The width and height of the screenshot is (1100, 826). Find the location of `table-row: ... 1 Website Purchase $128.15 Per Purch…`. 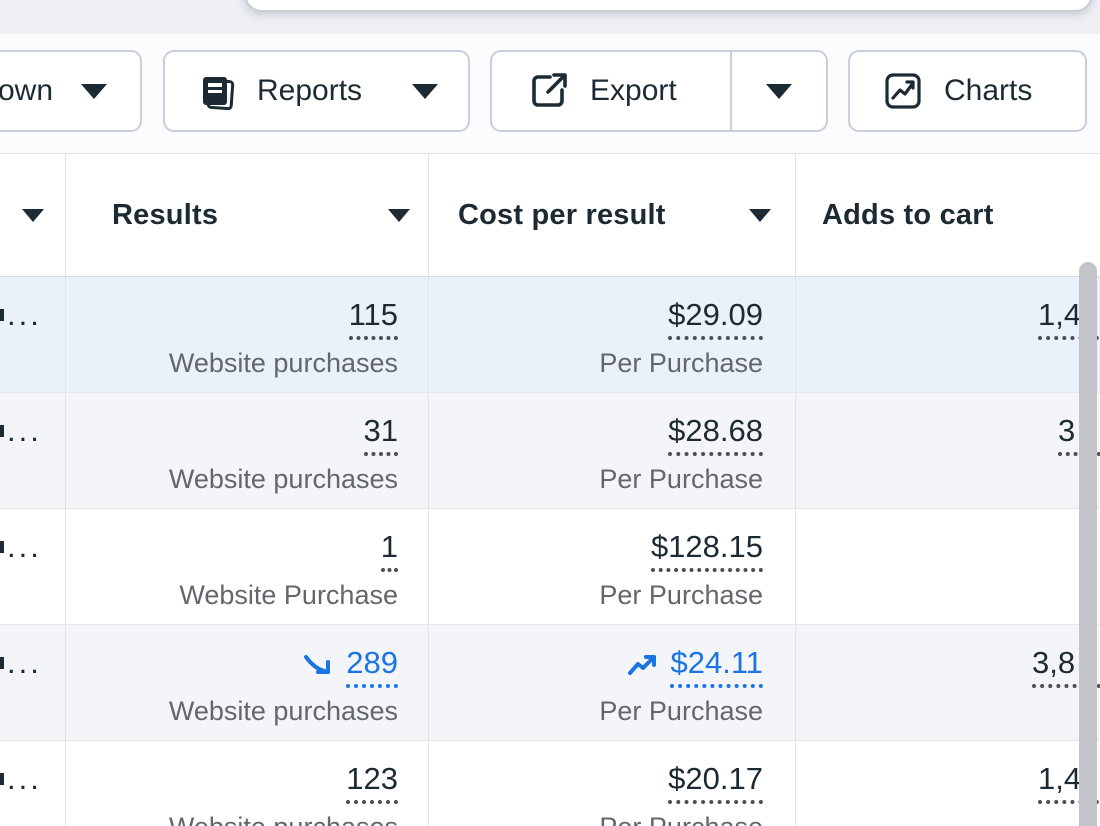

table-row: ... 1 Website Purchase $128.15 Per Purch… is located at coordinates (550, 567).